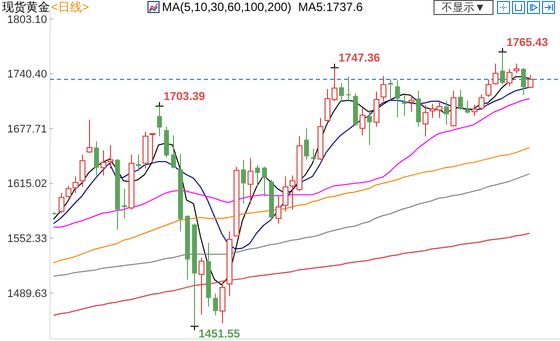 This screenshot has height=341, width=560. Describe the element at coordinates (27, 129) in the screenshot. I see `y-tick-label: 1677.71` at that location.